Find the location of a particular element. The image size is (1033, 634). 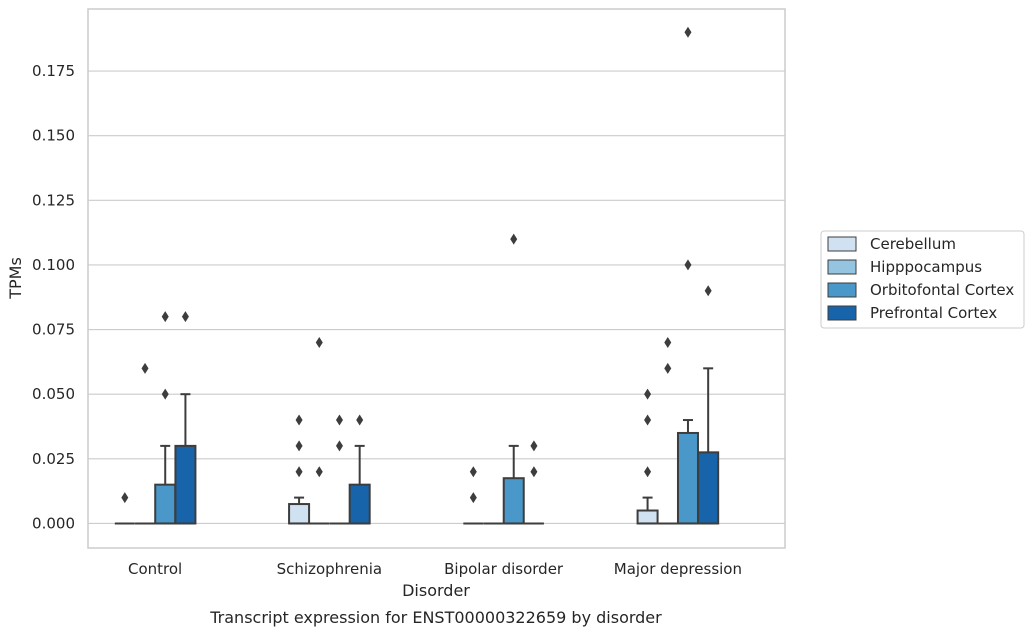

legend-label: Orbitofontal Cortex is located at coordinates (942, 290).